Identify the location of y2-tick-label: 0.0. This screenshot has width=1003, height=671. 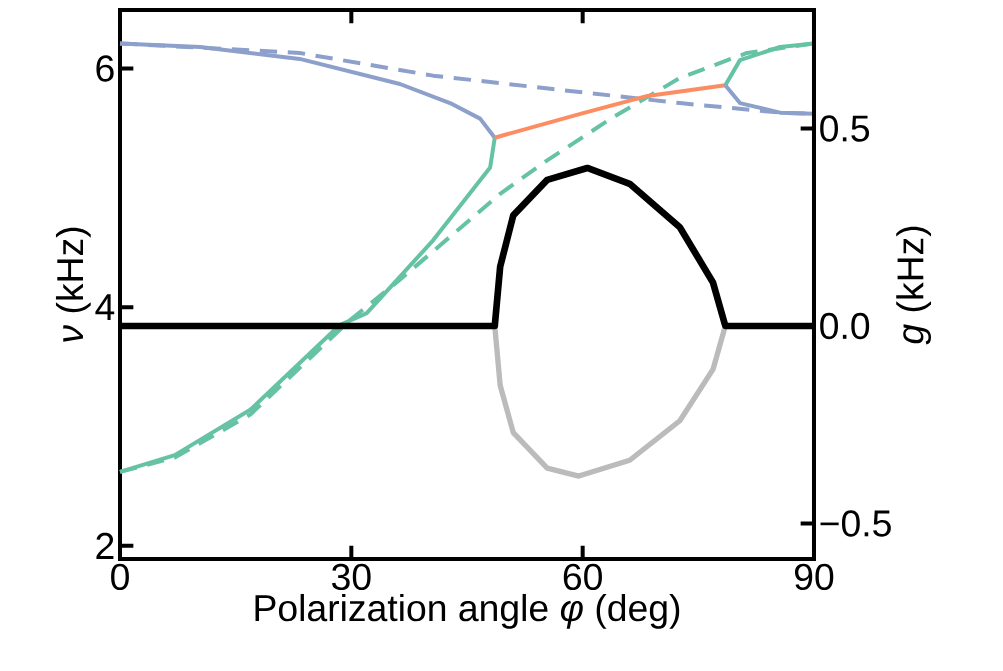
(845, 326).